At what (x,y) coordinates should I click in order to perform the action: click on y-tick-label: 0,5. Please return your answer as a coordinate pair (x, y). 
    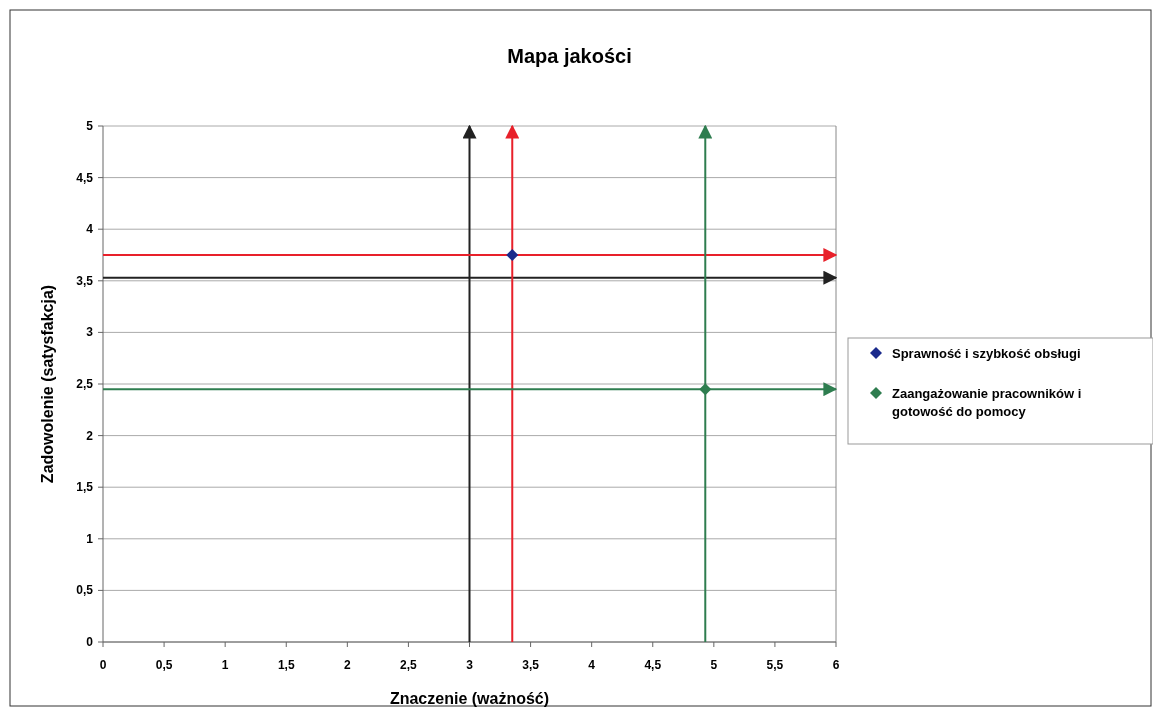
    Looking at the image, I should click on (85, 590).